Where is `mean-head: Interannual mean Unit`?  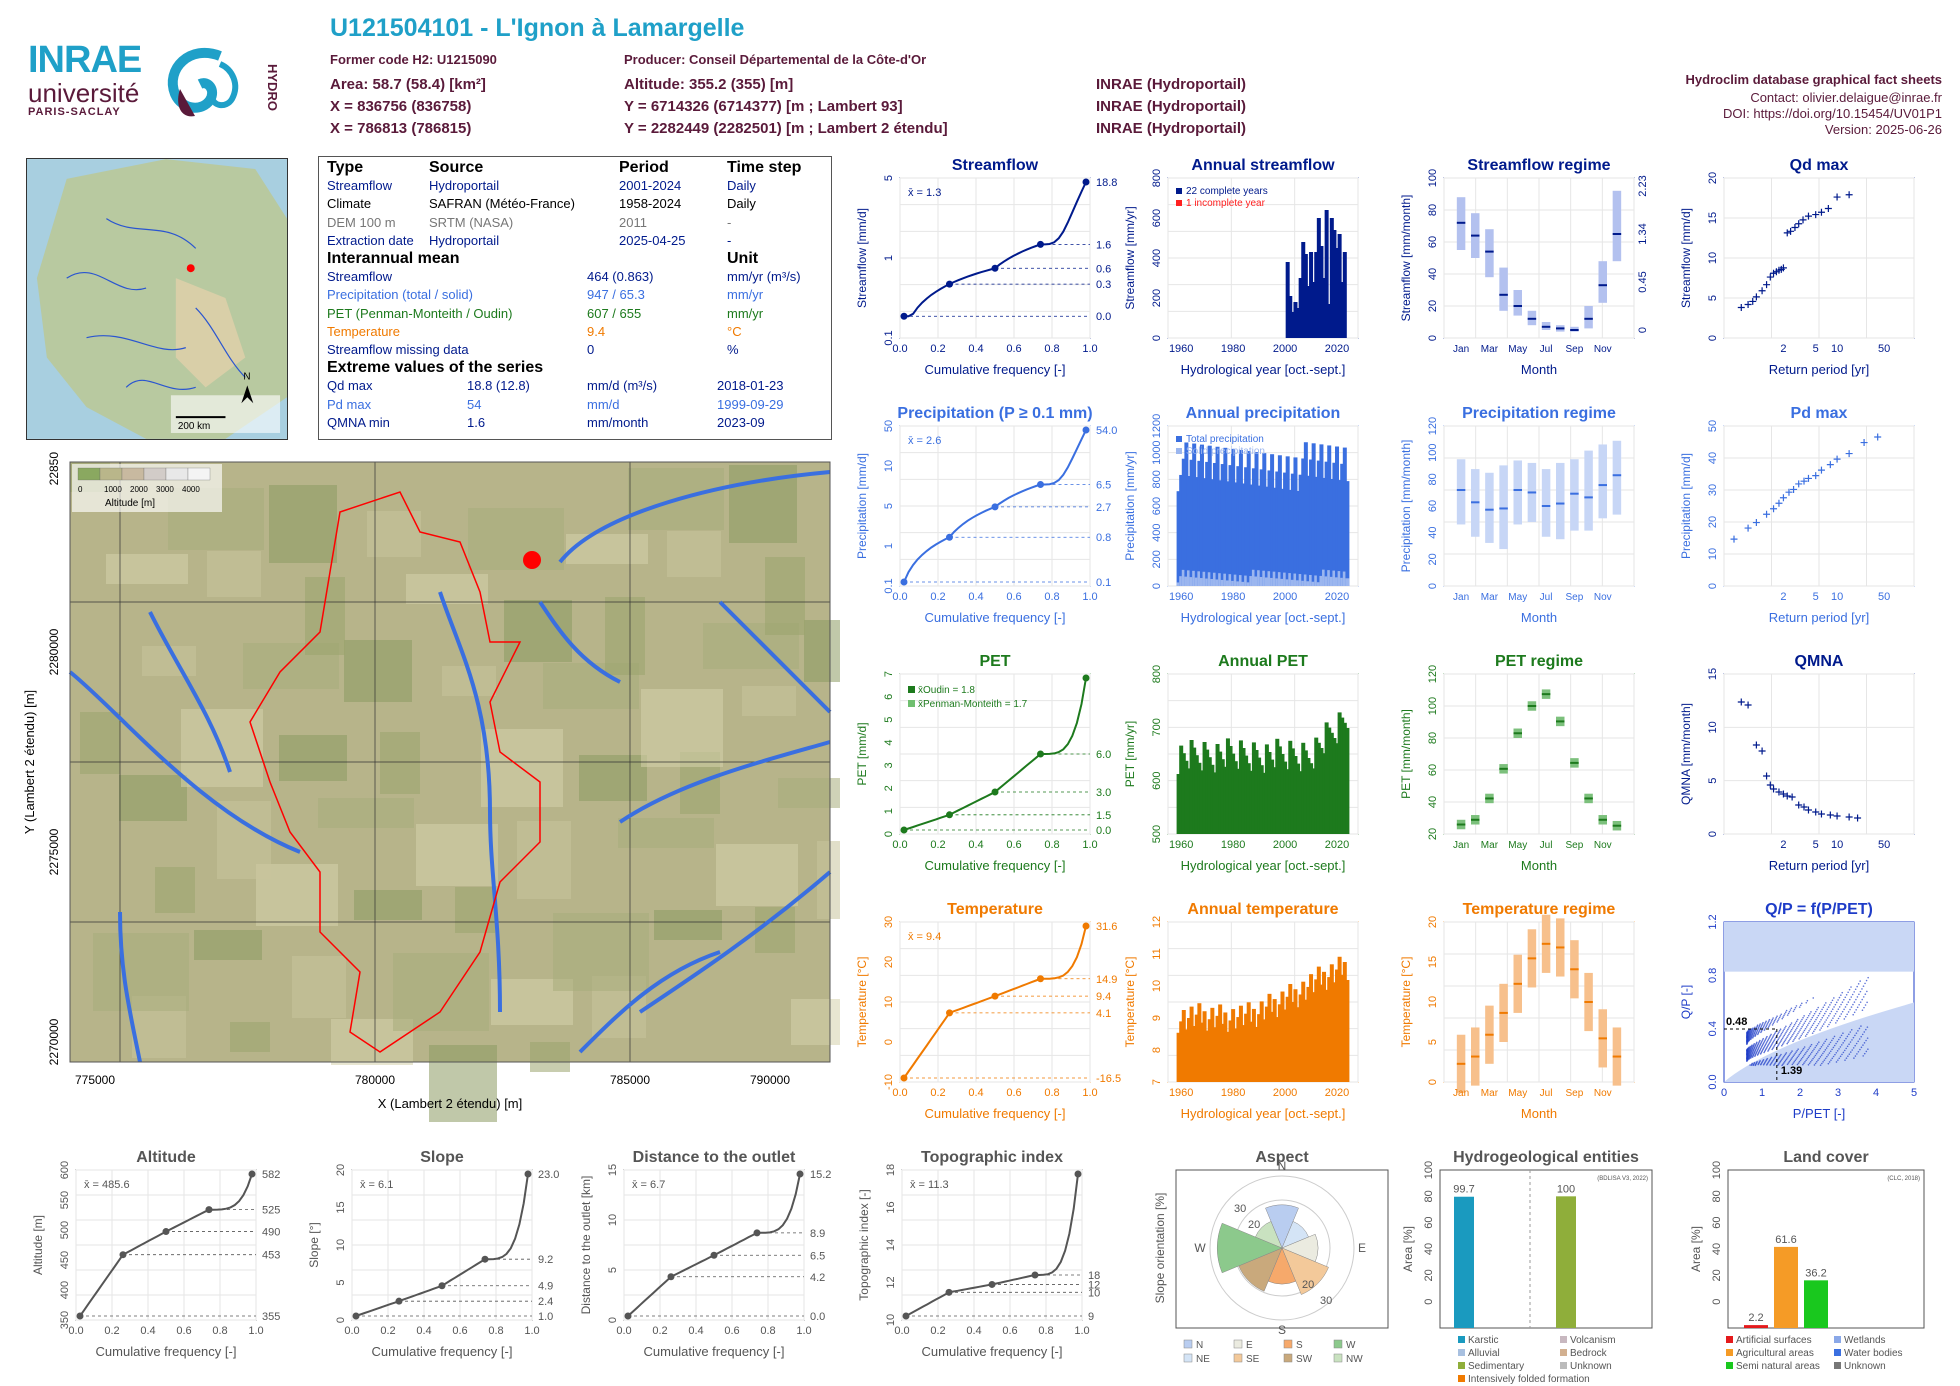
mean-head: Interannual mean Unit is located at coordinates (575, 259).